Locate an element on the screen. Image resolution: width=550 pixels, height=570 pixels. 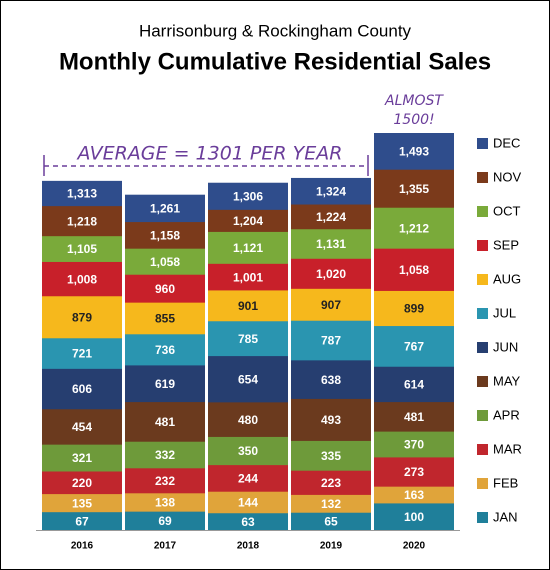
value-label: 1,105 is located at coordinates (82, 249).